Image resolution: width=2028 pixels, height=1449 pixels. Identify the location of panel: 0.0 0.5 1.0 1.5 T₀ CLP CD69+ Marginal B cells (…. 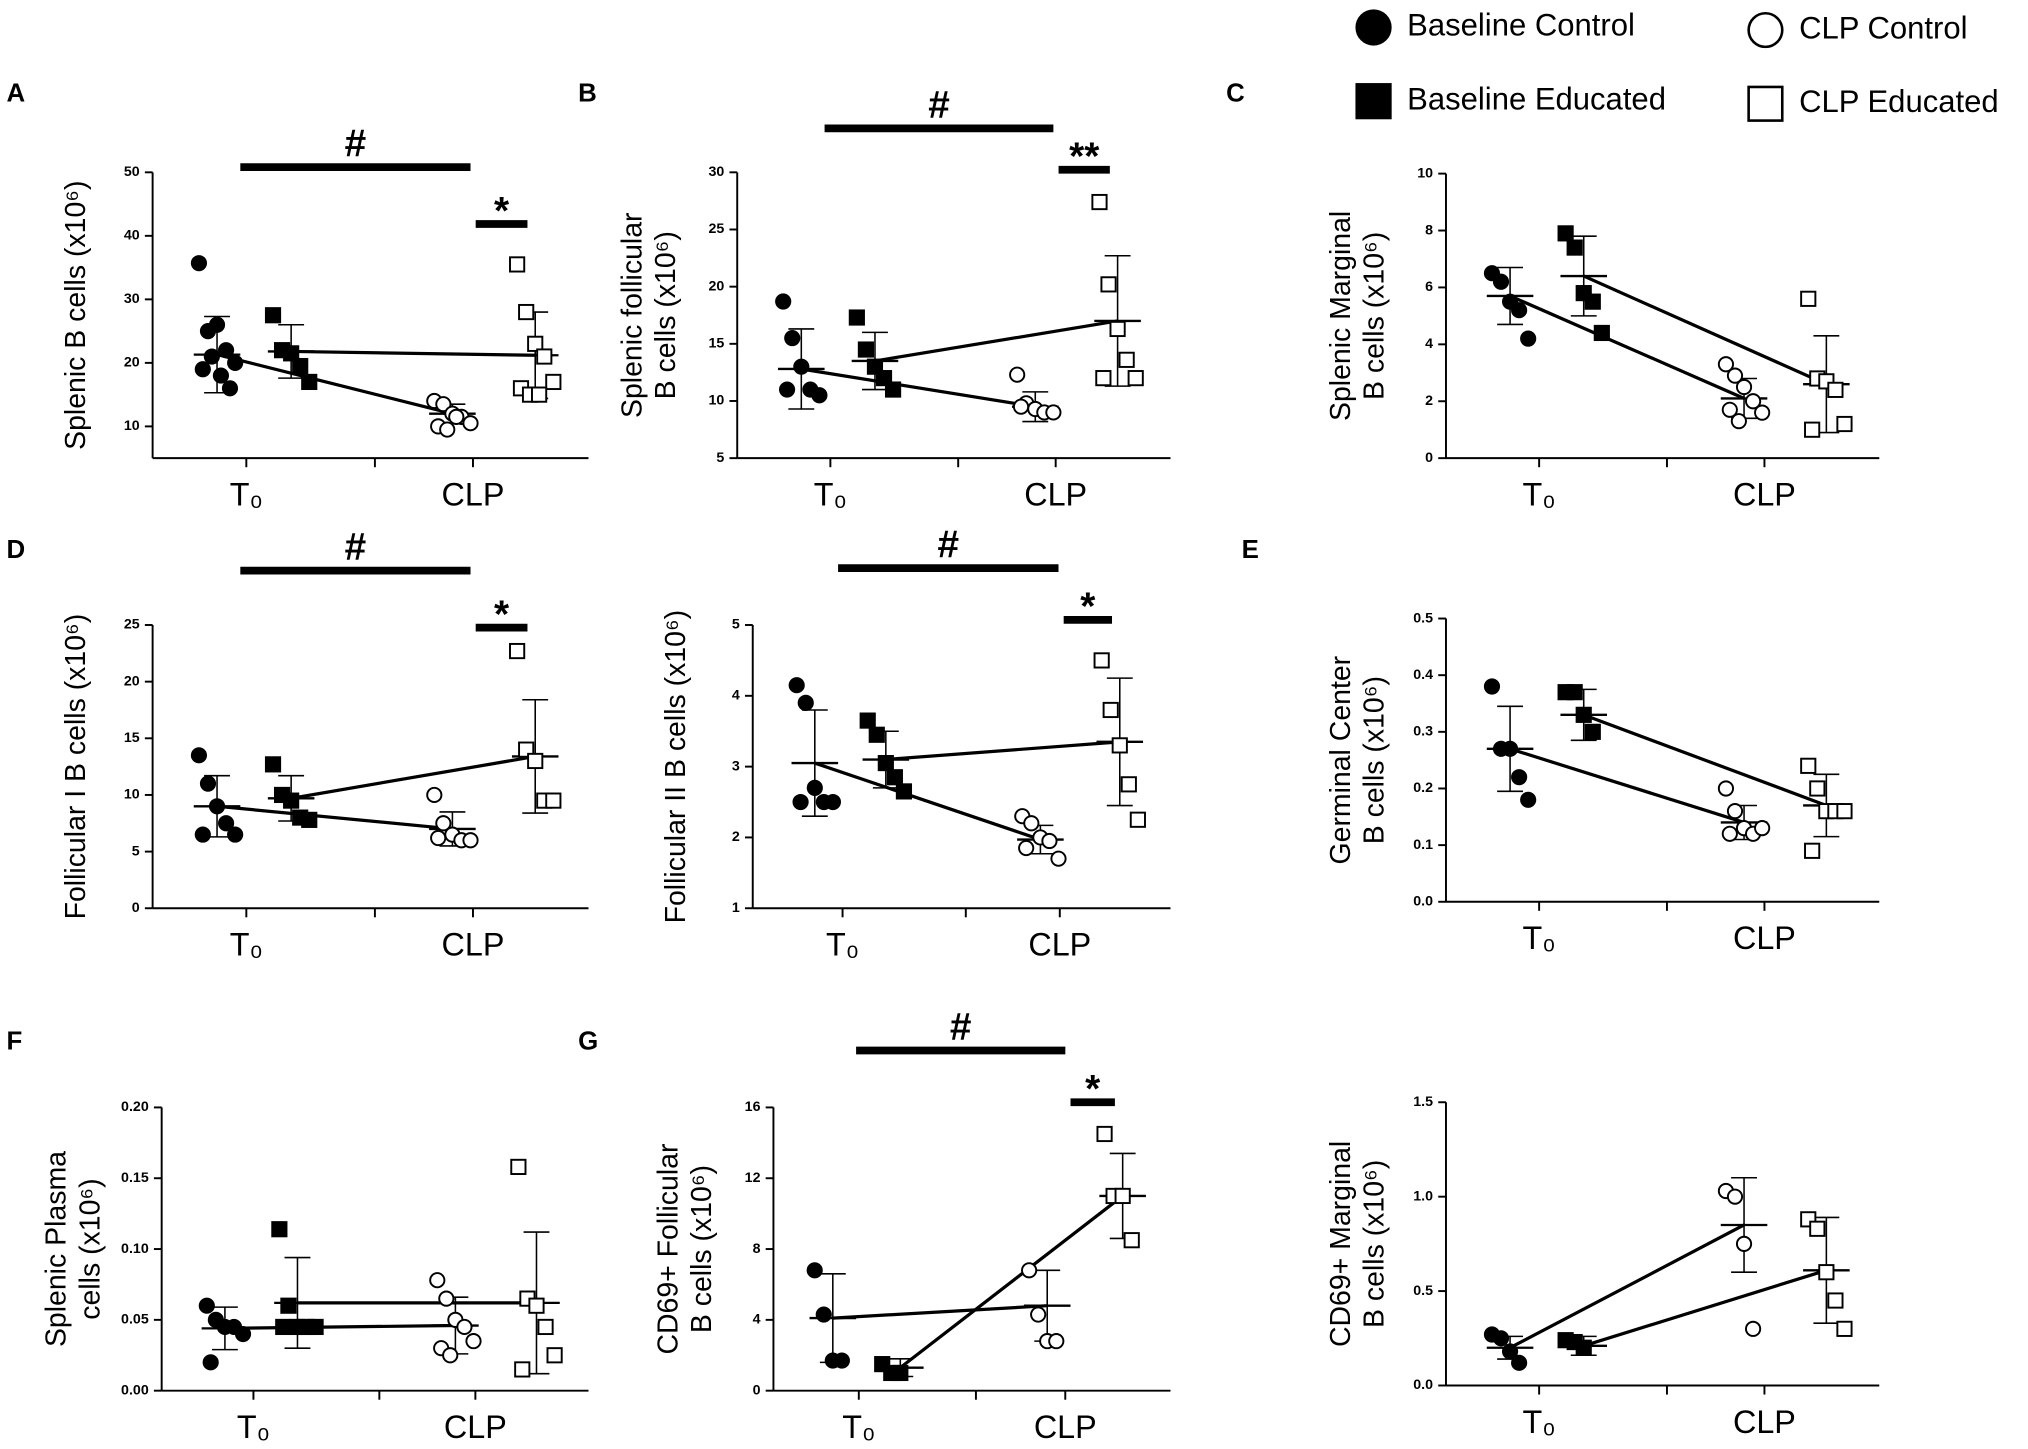
(1602, 1267).